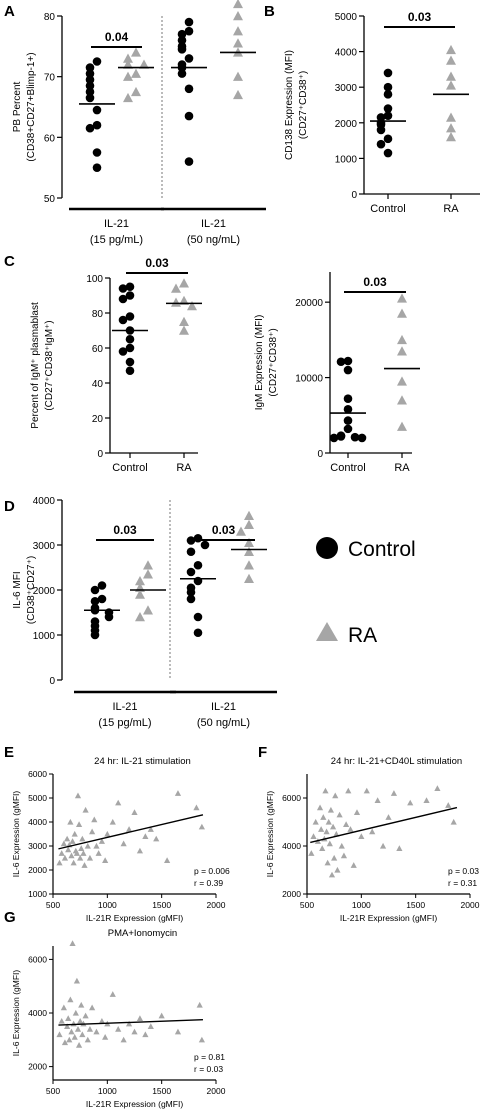 Image resolution: width=500 pixels, height=1117 pixels. I want to click on panel-label-c: C, so click(9, 261).